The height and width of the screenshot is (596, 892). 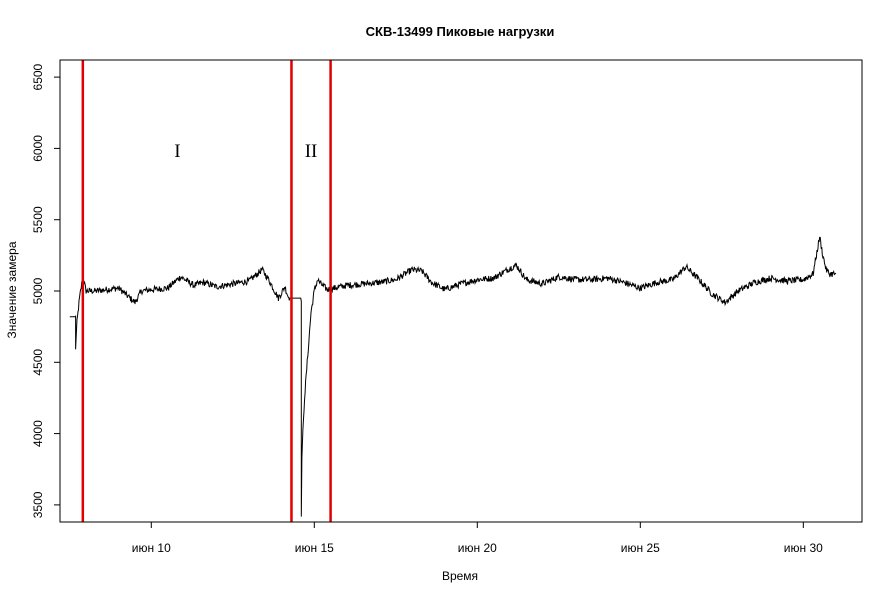 What do you see at coordinates (12, 289) in the screenshot?
I see `y-axis-label: Значение замера` at bounding box center [12, 289].